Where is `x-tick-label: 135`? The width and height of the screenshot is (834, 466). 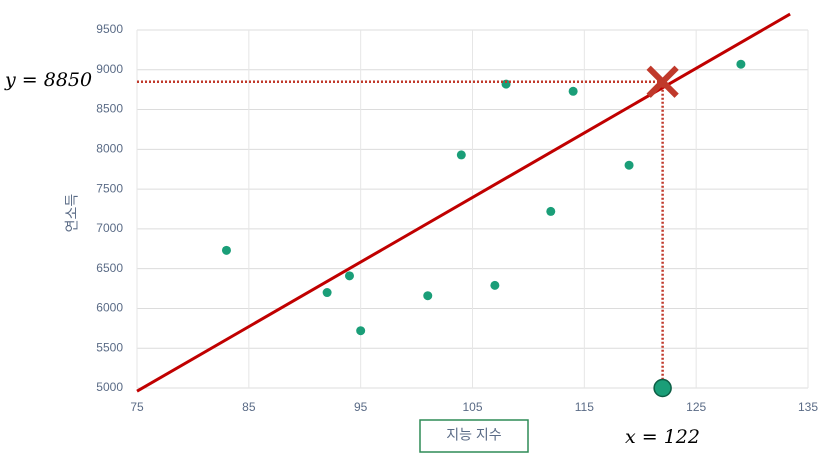 x-tick-label: 135 is located at coordinates (808, 407).